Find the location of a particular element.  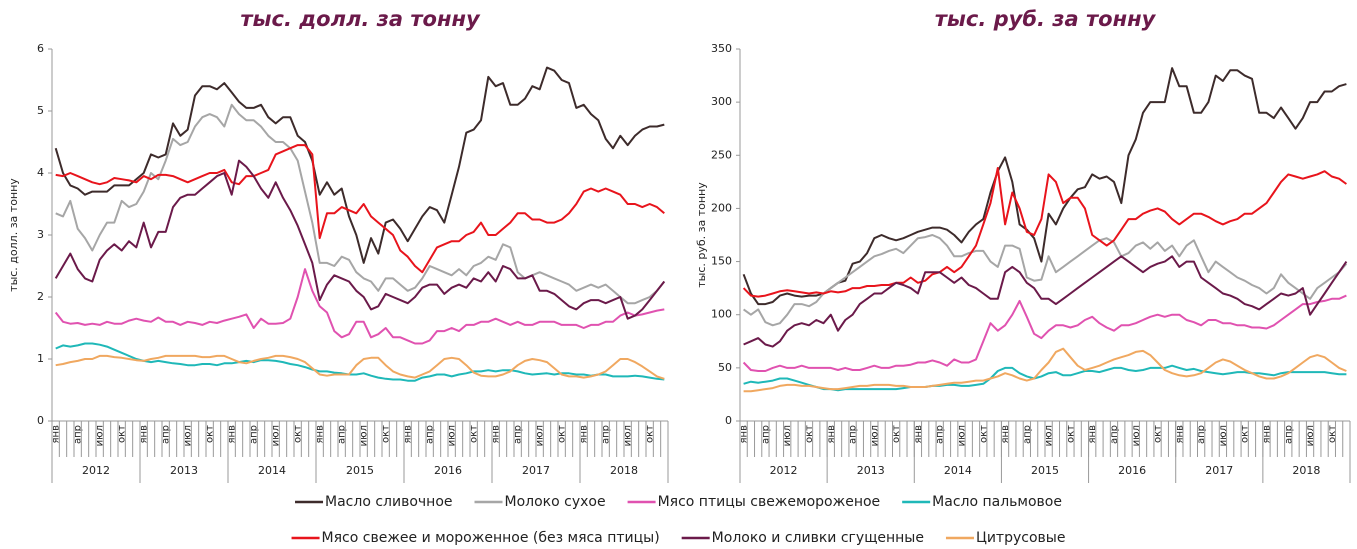

legend-label: Цитрусовые is located at coordinates (1020, 538).